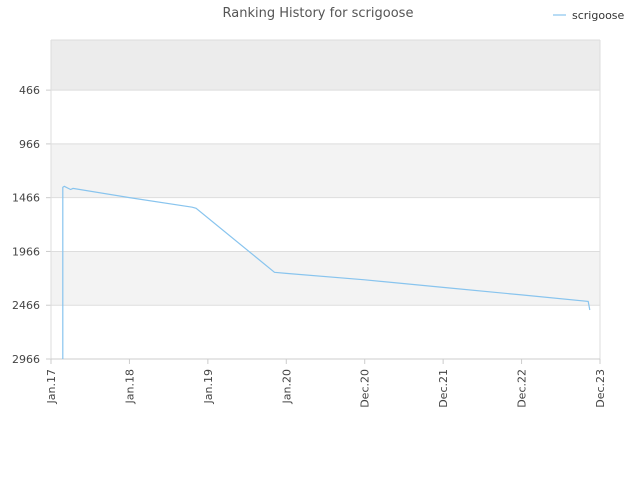 Image resolution: width=640 pixels, height=480 pixels. Describe the element at coordinates (51, 386) in the screenshot. I see `x-tick-label: Jan.17` at that location.